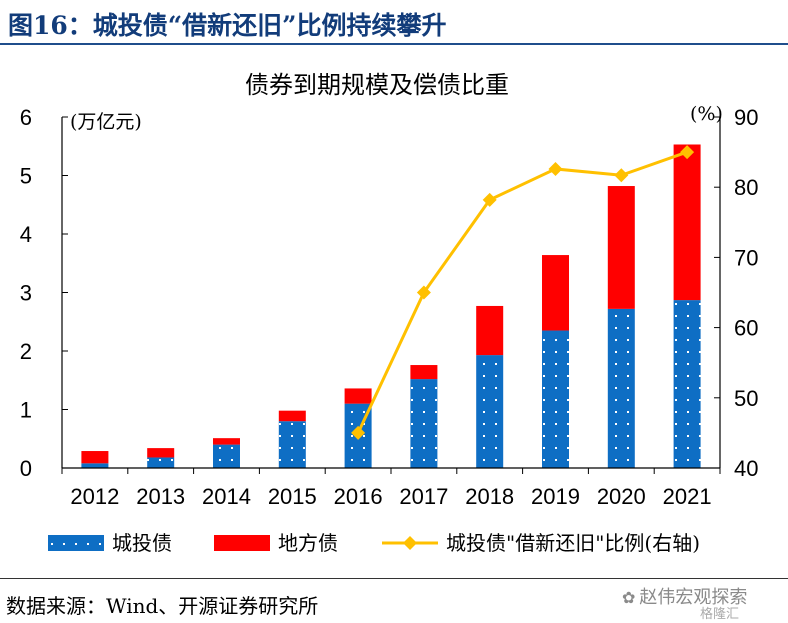 This screenshot has width=788, height=623. Describe the element at coordinates (746, 257) in the screenshot. I see `right-tick-label: 70` at that location.